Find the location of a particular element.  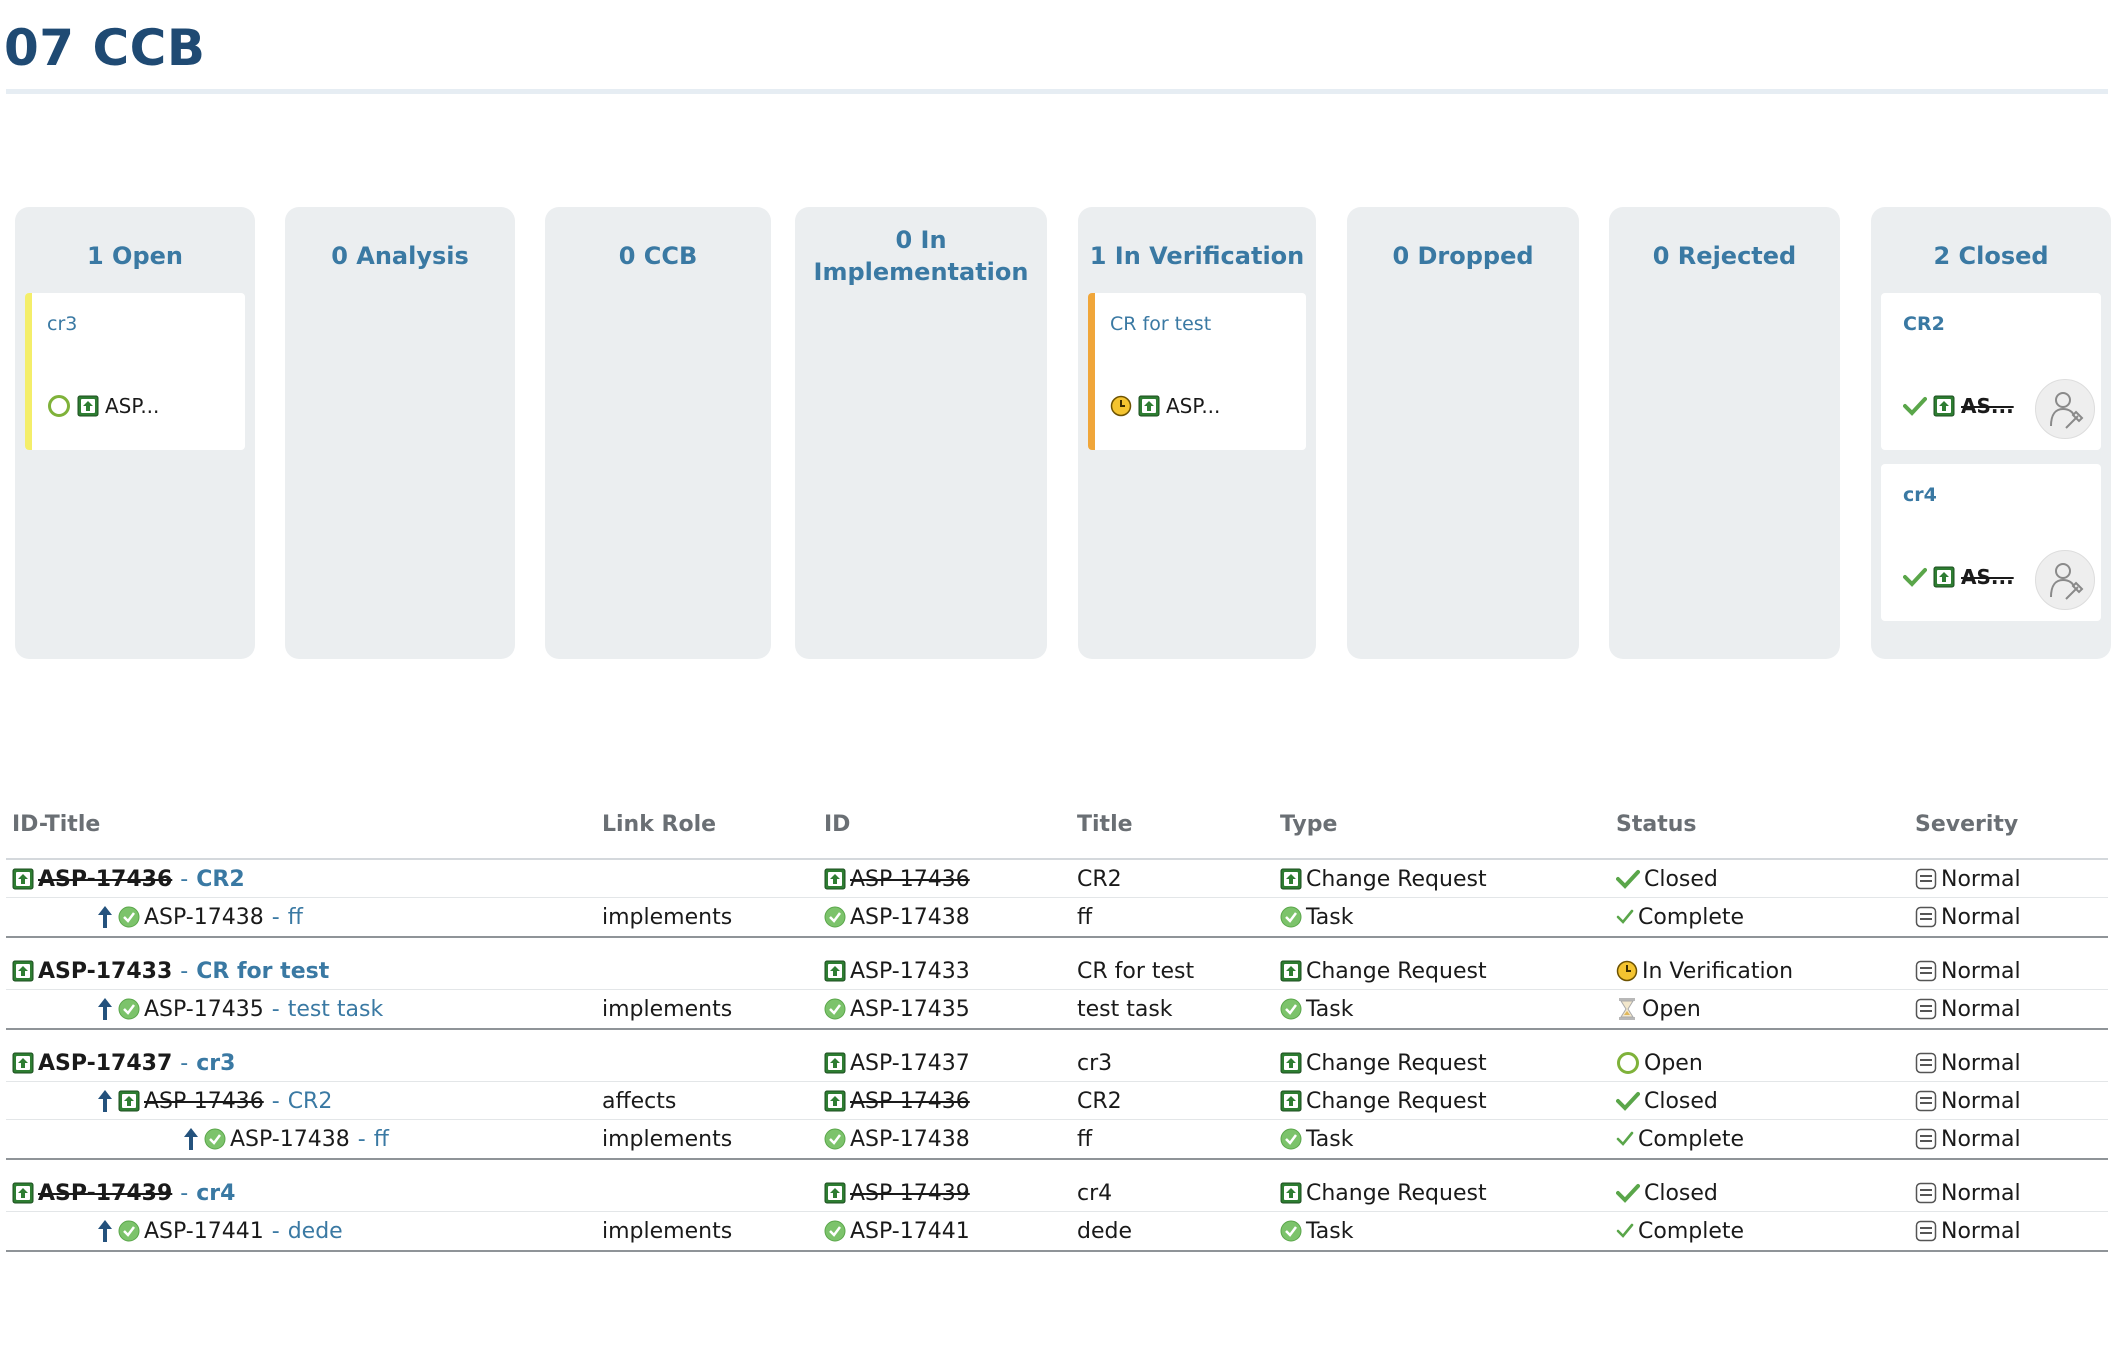

item-key: ASP-17439 is located at coordinates (105, 1193).